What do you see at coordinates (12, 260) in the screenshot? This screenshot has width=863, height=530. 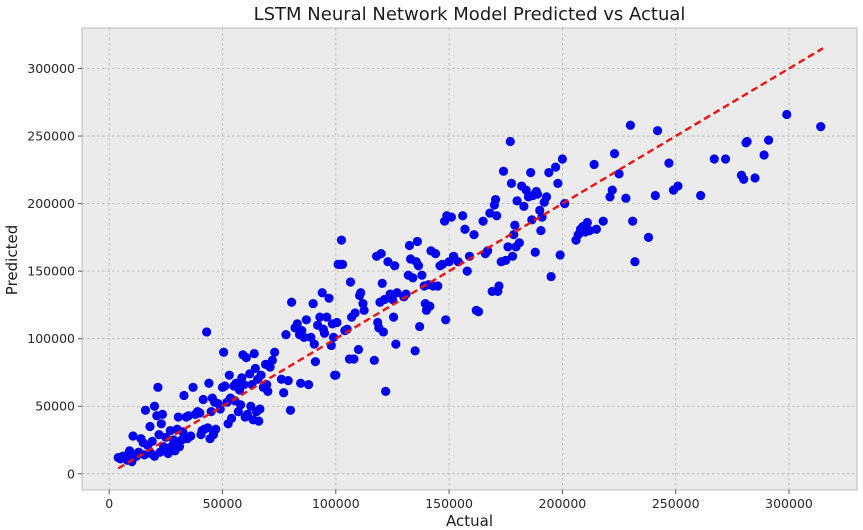 I see `y-axis-label: Predicted` at bounding box center [12, 260].